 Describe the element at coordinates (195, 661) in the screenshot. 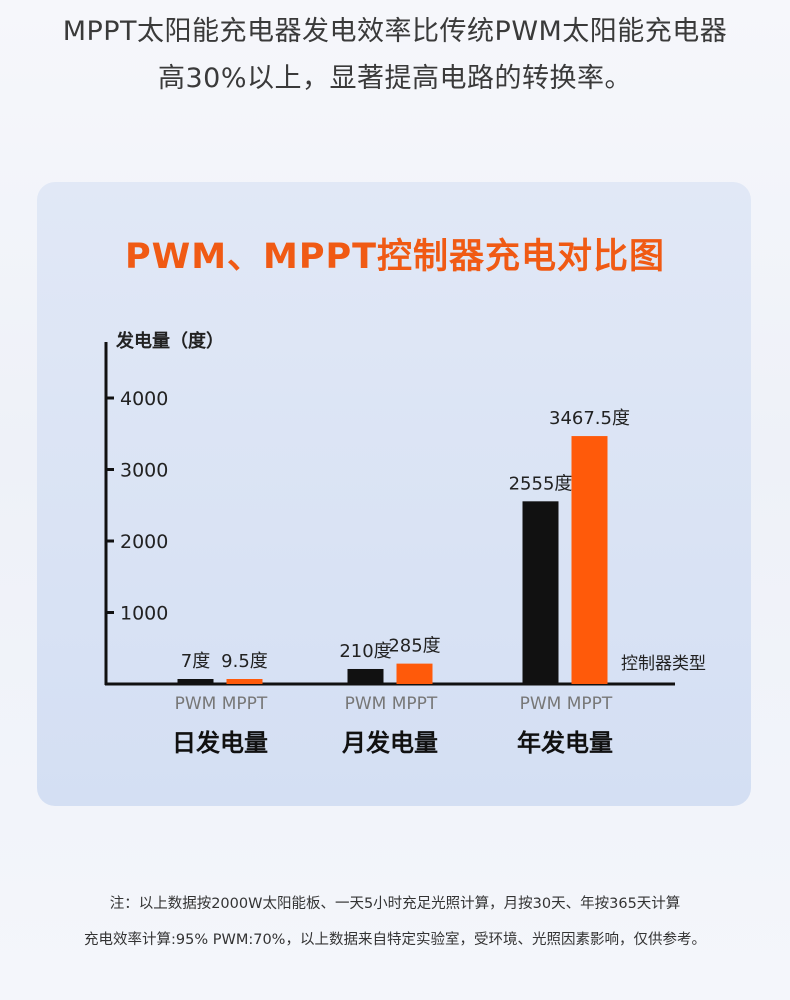

I see `data-label: 7度` at that location.